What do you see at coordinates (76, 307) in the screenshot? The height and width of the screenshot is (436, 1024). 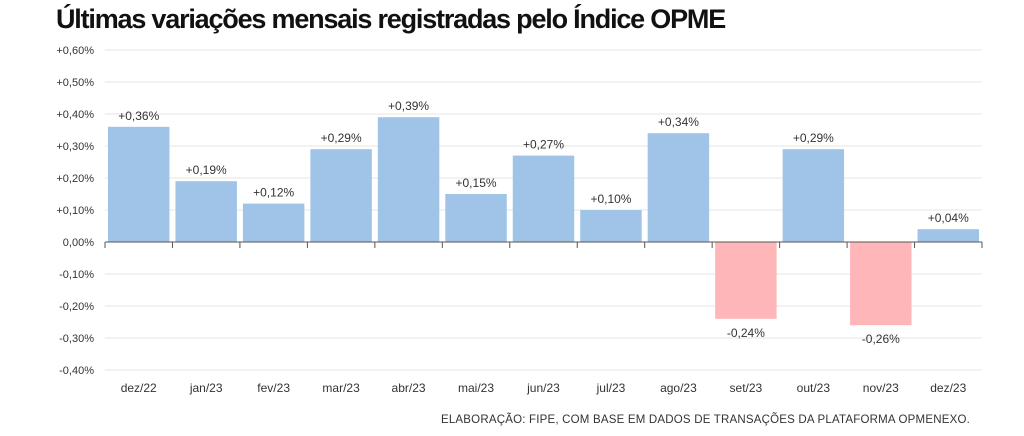 I see `y-tick-label: -0,20%` at bounding box center [76, 307].